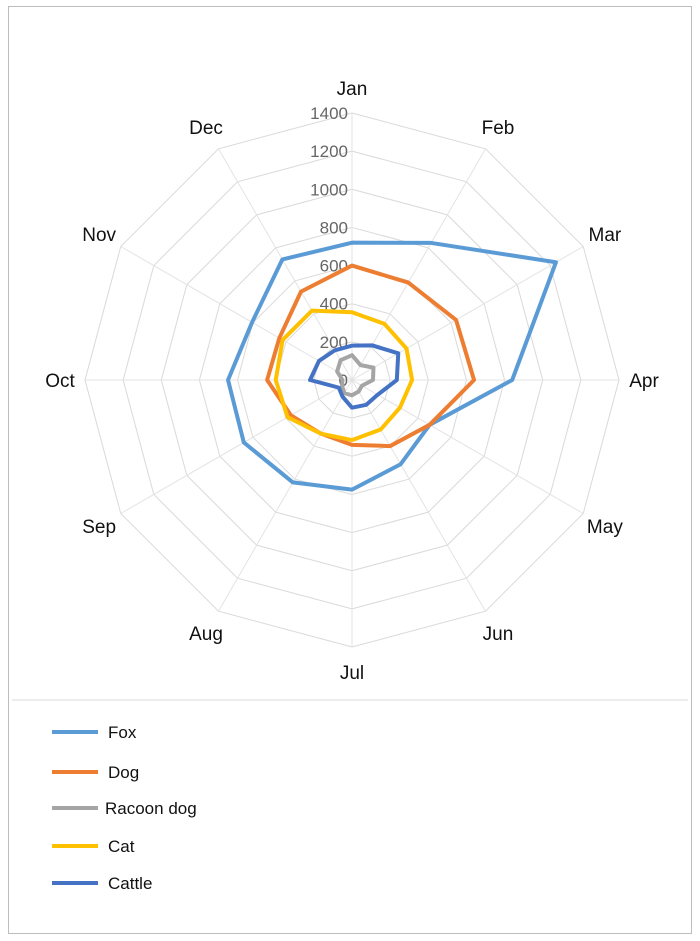 The image size is (700, 941). I want to click on series-lines, so click(392, 366).